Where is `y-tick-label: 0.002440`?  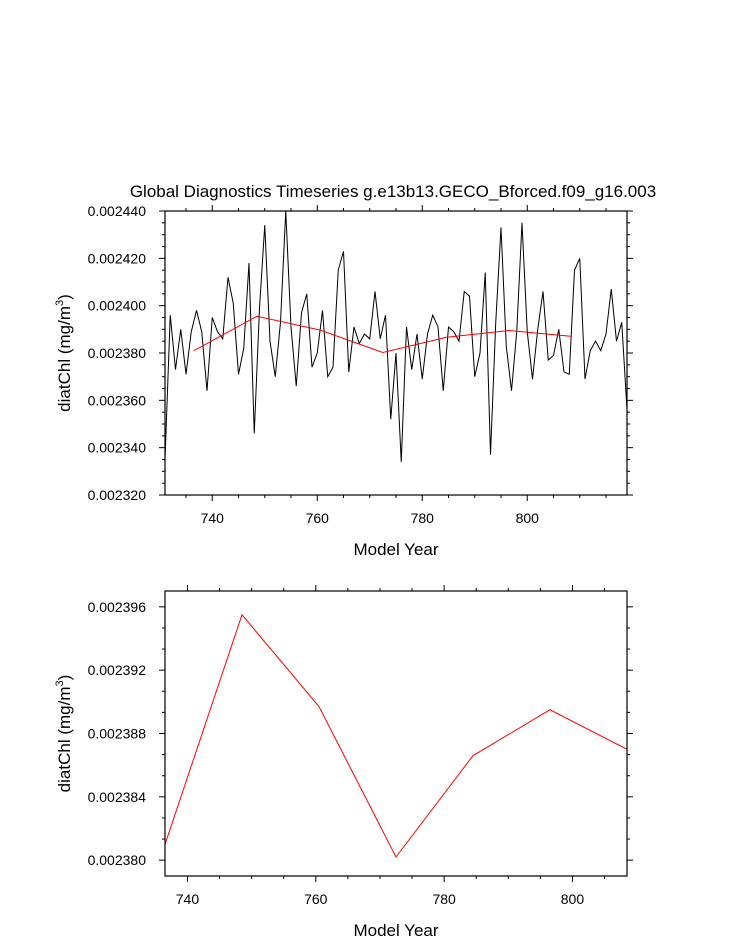 y-tick-label: 0.002440 is located at coordinates (117, 211).